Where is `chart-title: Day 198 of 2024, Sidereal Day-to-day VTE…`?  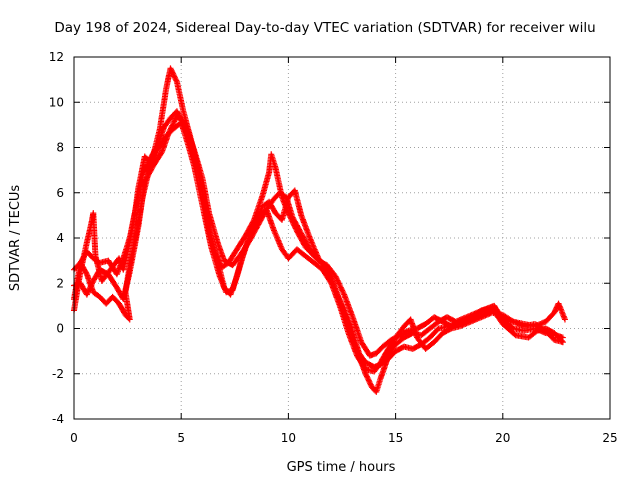
chart-title: Day 198 of 2024, Sidereal Day-to-day VTE… is located at coordinates (324, 28).